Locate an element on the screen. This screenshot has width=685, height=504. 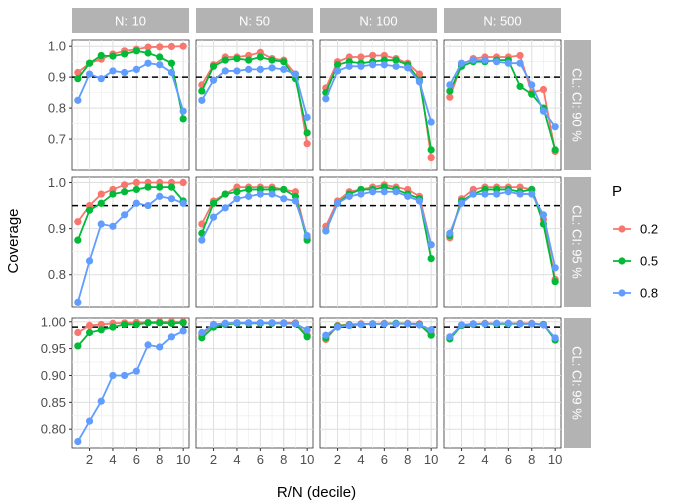
row-strip-label: CL: CI: 99 % is located at coordinates (577, 383).